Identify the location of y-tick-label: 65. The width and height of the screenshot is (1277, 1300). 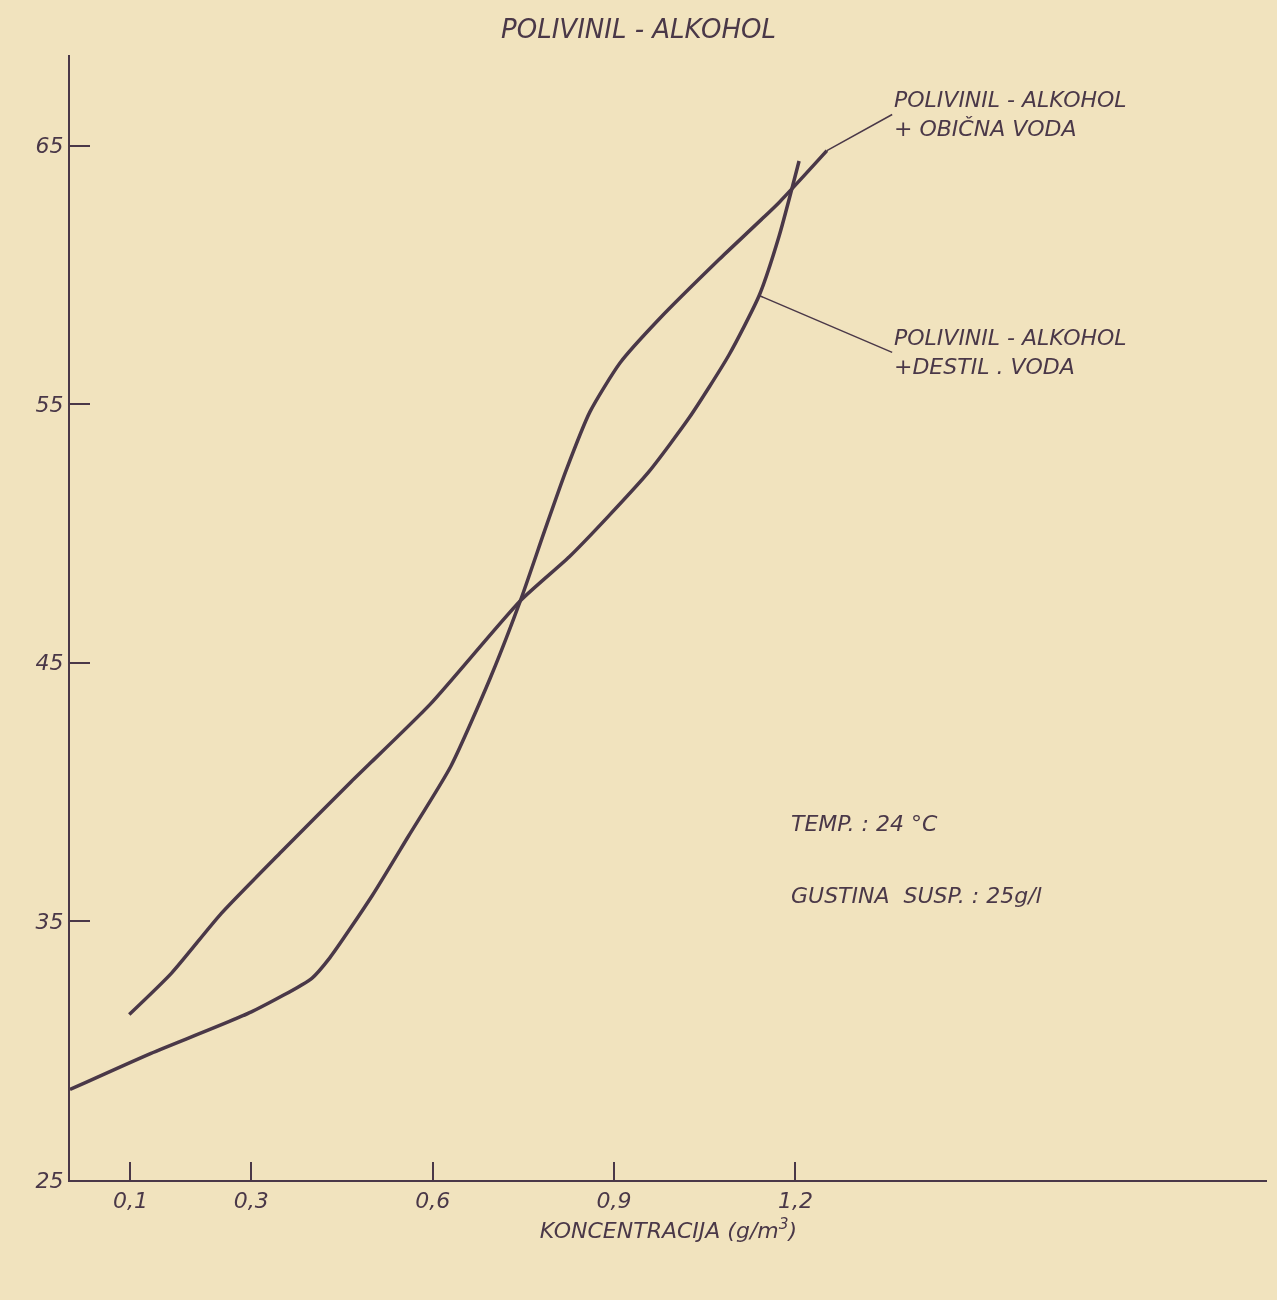
(49, 146).